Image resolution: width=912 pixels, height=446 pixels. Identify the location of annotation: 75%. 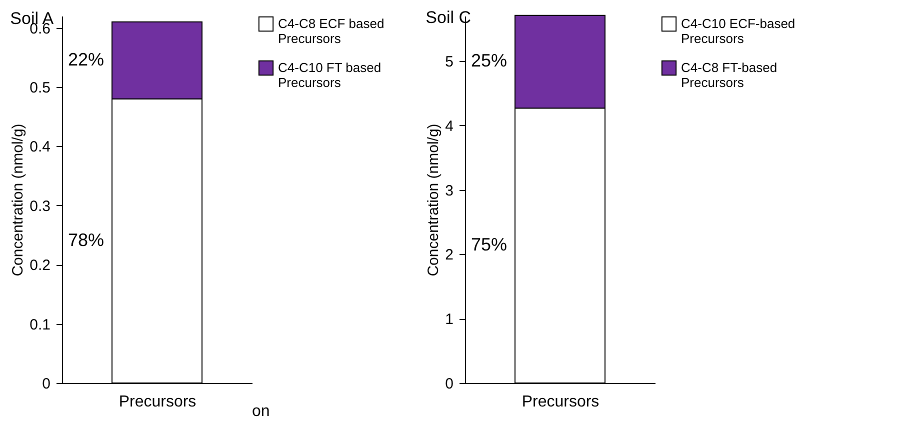
(489, 244).